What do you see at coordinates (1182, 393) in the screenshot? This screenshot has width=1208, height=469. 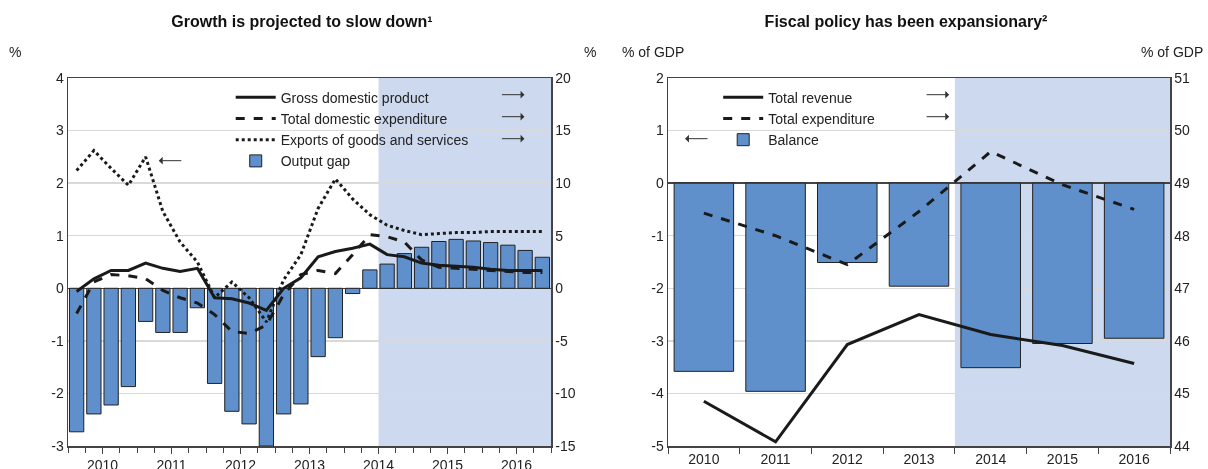 I see `y2-tick-label: 45` at bounding box center [1182, 393].